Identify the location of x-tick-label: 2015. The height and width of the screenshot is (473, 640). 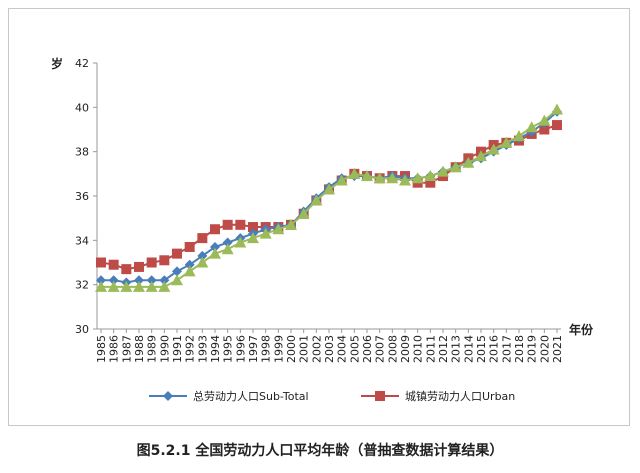
(481, 349).